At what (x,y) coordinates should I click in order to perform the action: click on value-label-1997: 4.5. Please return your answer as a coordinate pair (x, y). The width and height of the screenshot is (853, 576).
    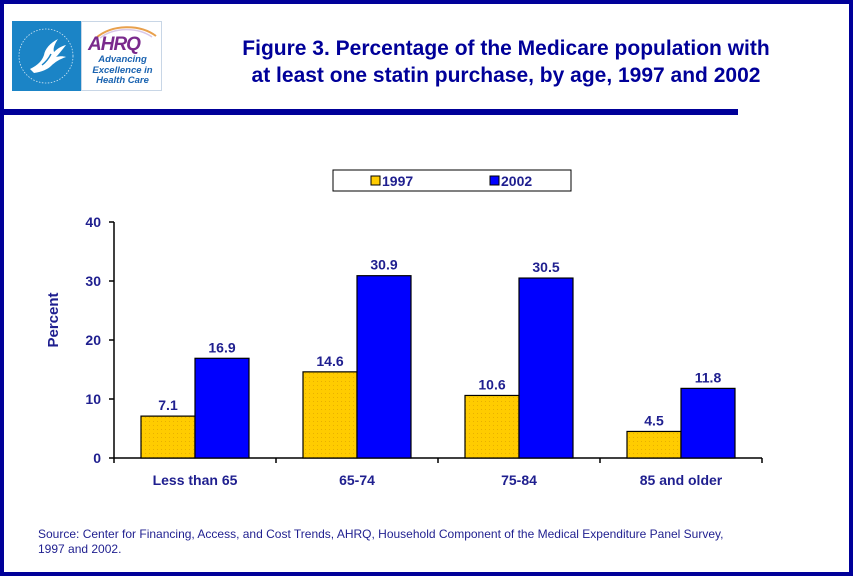
    Looking at the image, I should click on (654, 420).